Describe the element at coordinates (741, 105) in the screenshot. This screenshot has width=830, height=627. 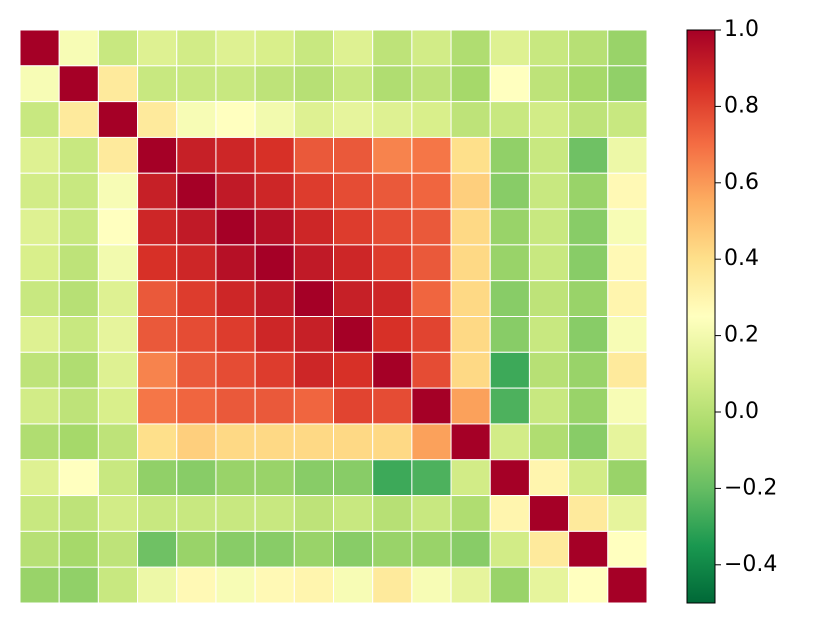
I see `colorbar-tick-label: 0.8` at that location.